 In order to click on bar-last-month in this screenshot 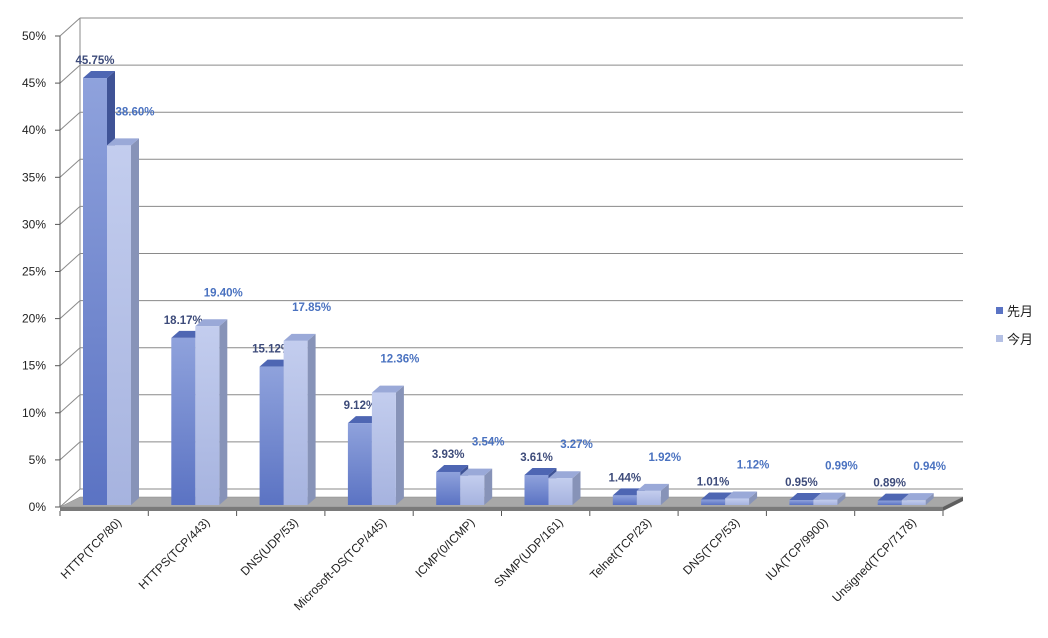, I will do `click(540, 486)`.